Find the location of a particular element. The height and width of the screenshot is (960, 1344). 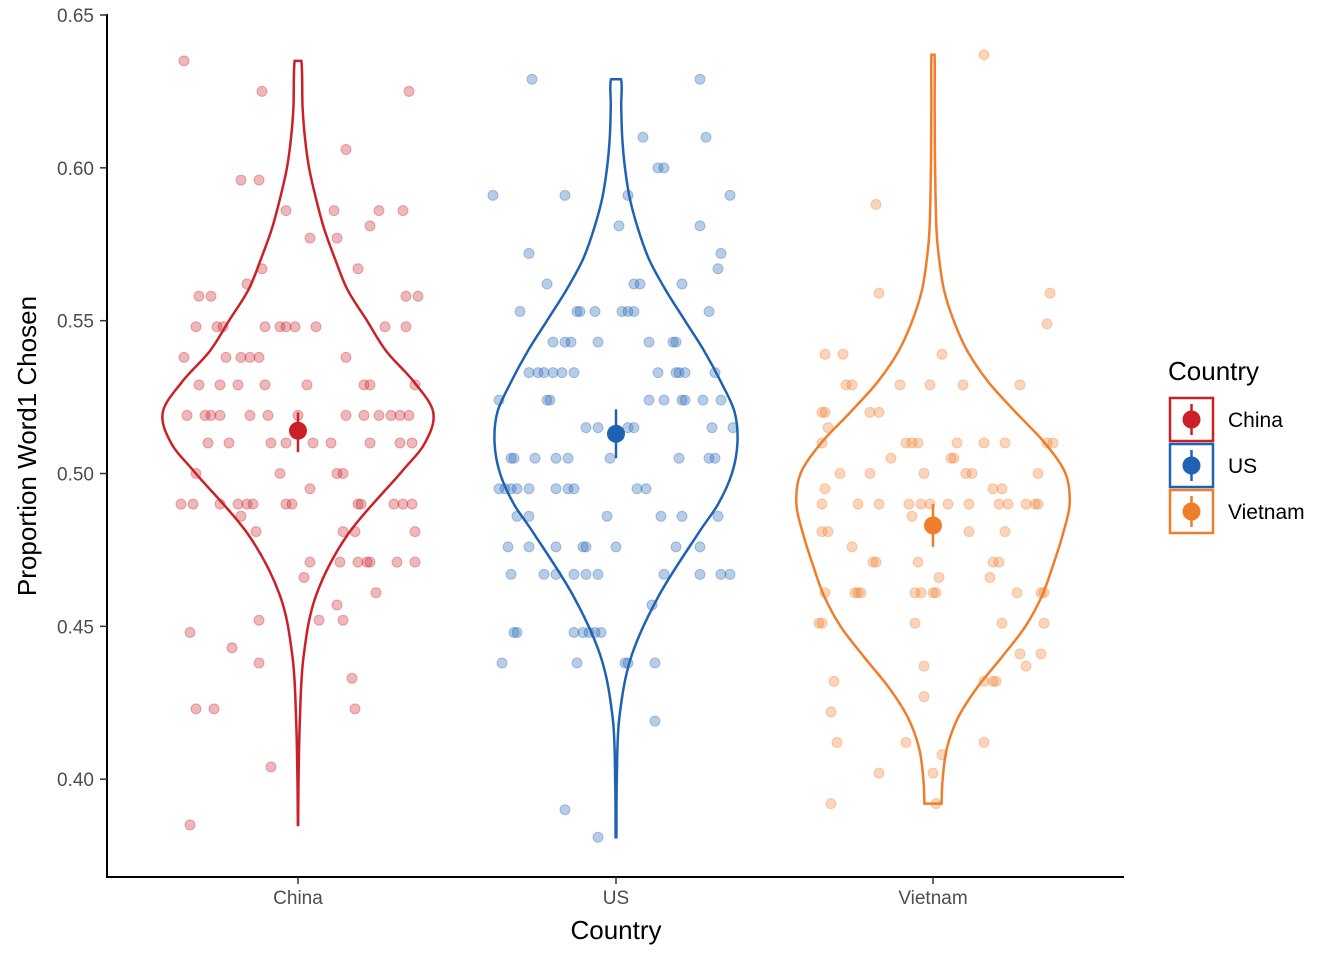

legend-entries: China US Vietnam is located at coordinates (1236, 465).